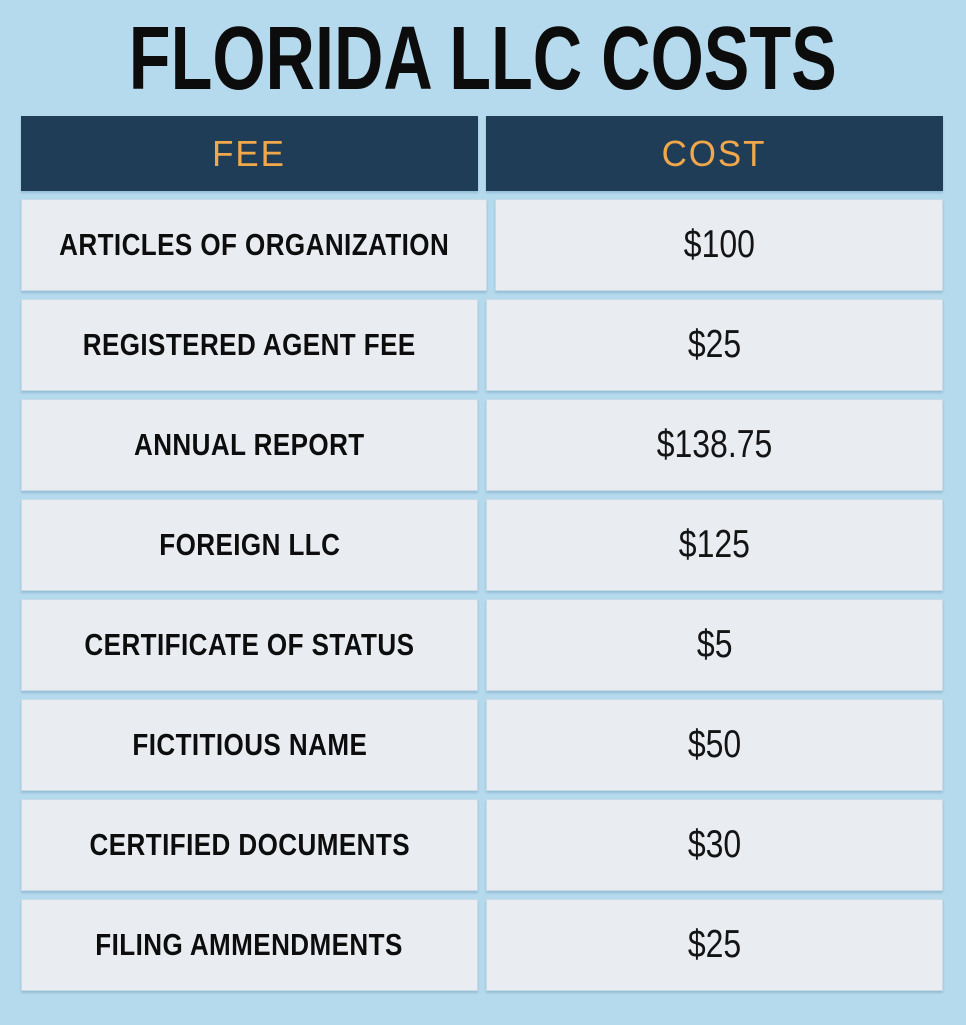  I want to click on fee-cell: CERTIFICATE OF STATUS, so click(249, 645).